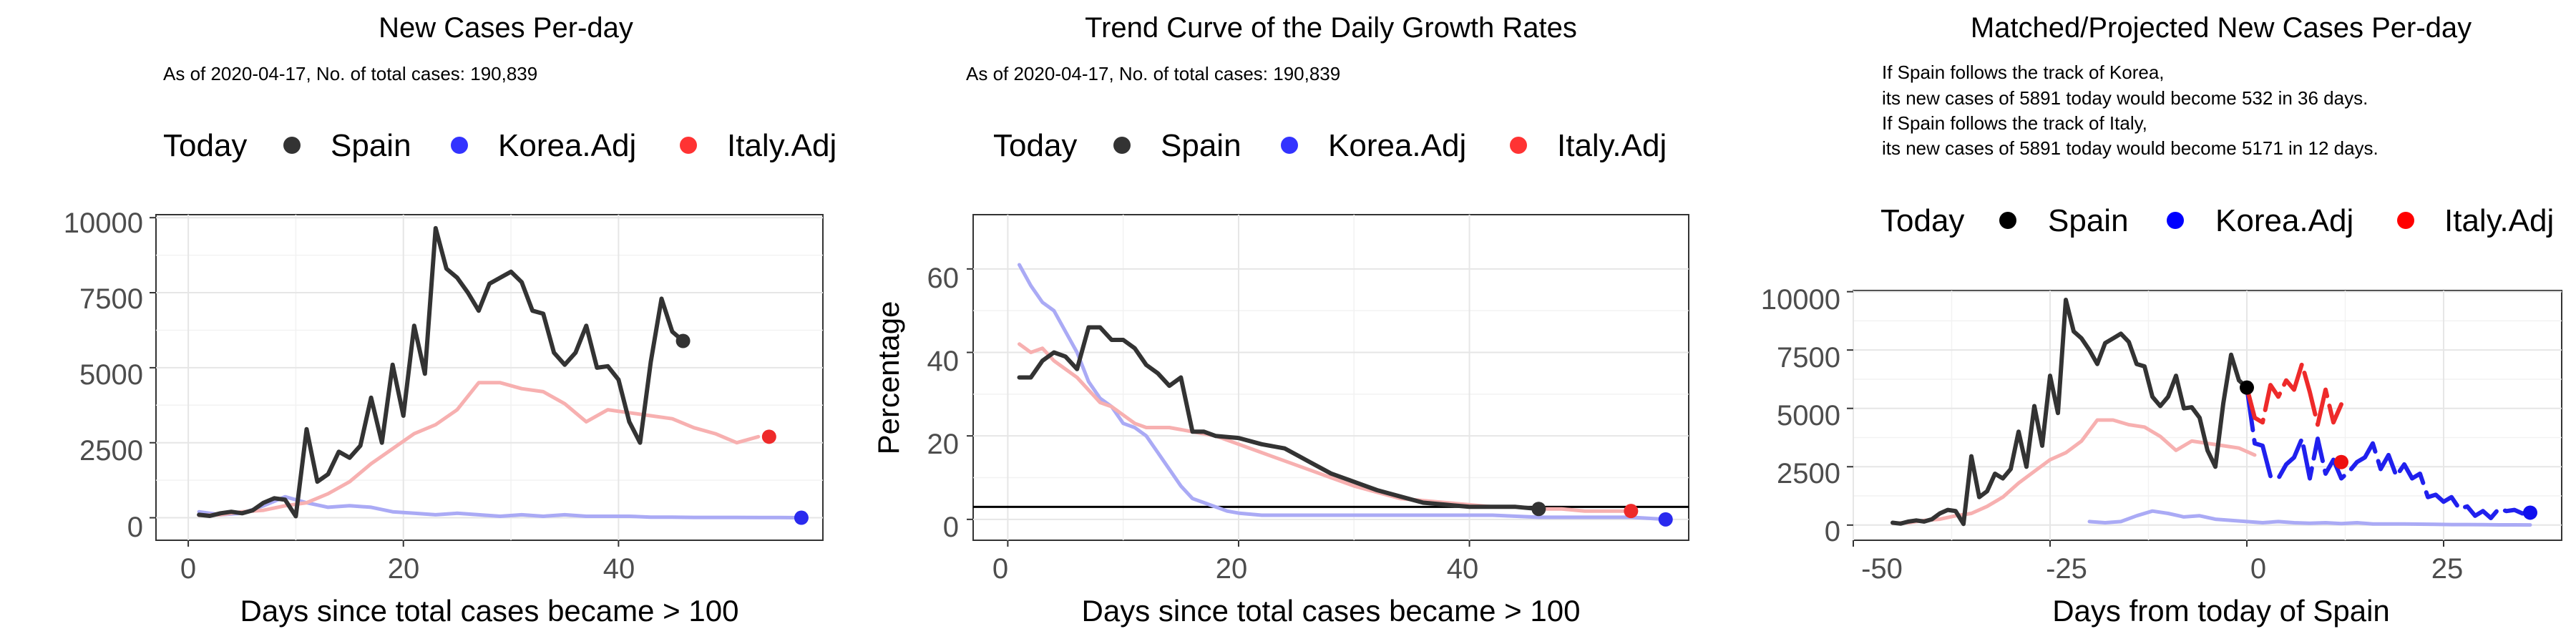 The width and height of the screenshot is (2576, 644). I want to click on y-axis-label: Percentage, so click(888, 378).